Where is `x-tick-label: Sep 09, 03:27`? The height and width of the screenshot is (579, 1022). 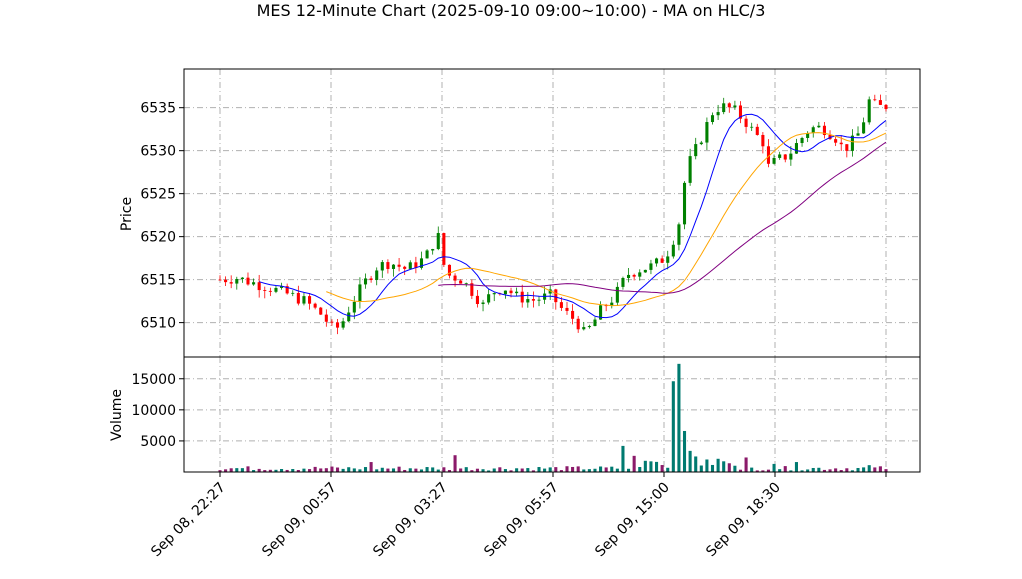
x-tick-label: Sep 09, 03:27 is located at coordinates (410, 520).